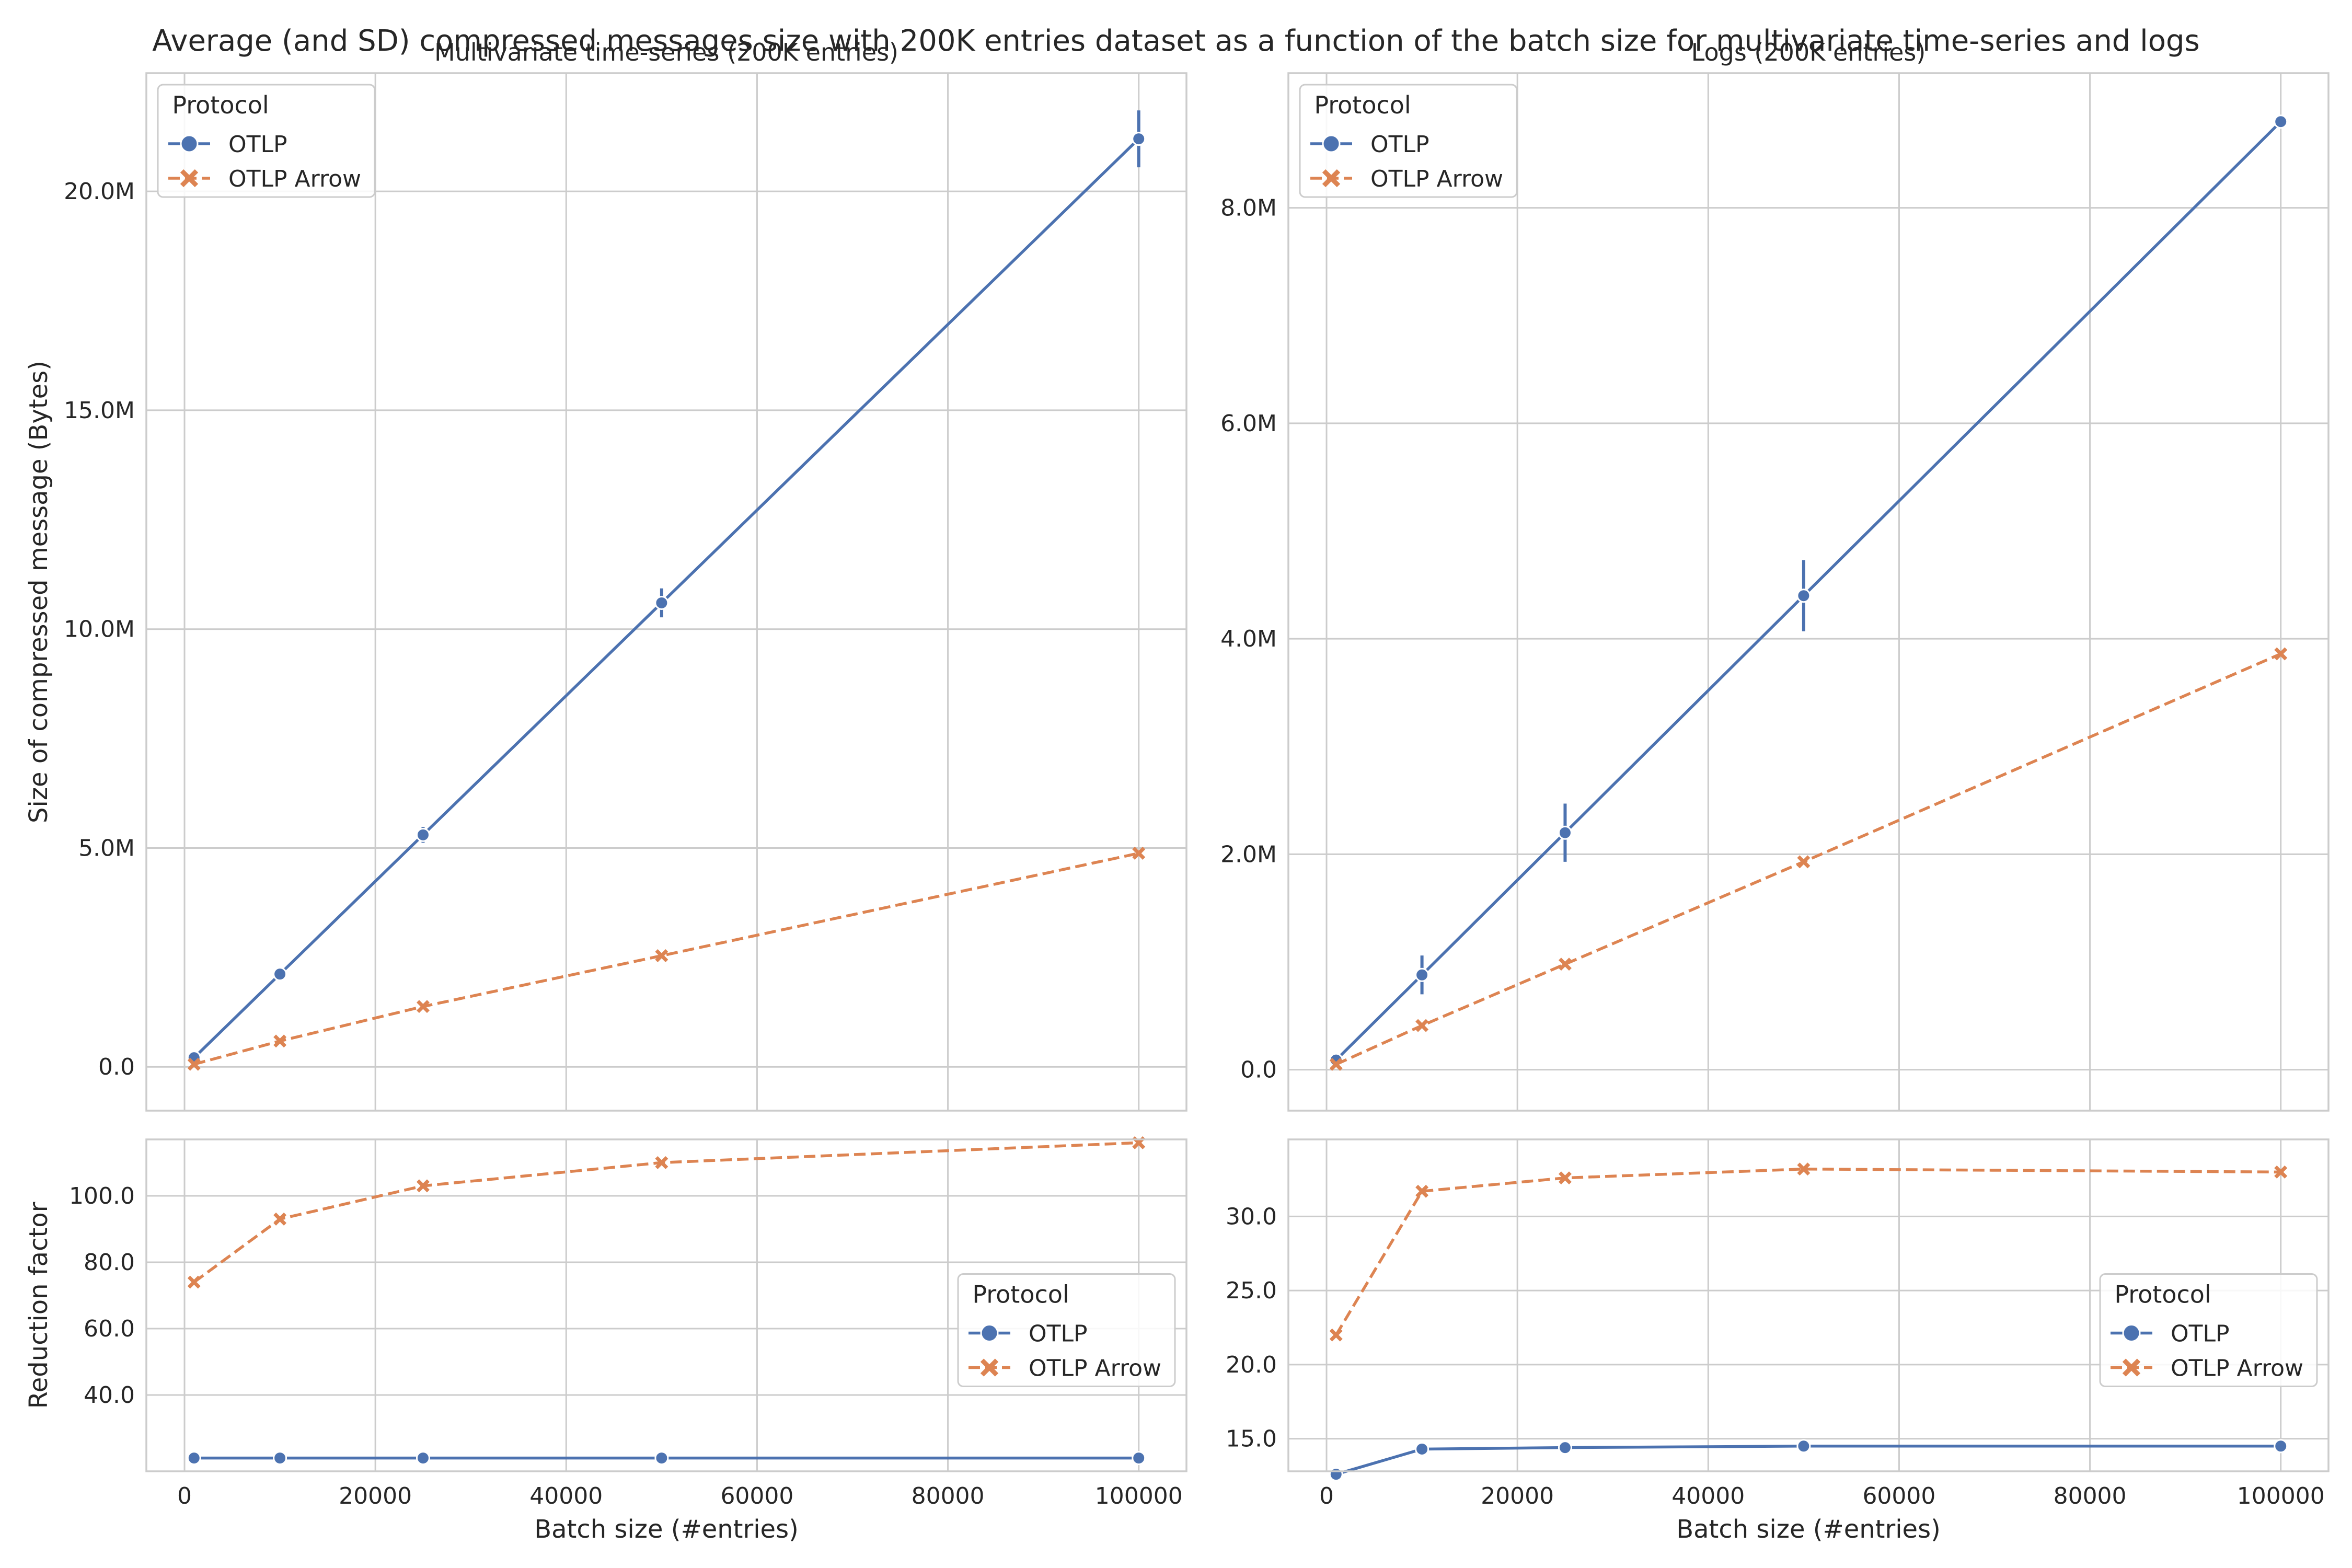  I want to click on y-tick-label: 20.0M, so click(99, 191).